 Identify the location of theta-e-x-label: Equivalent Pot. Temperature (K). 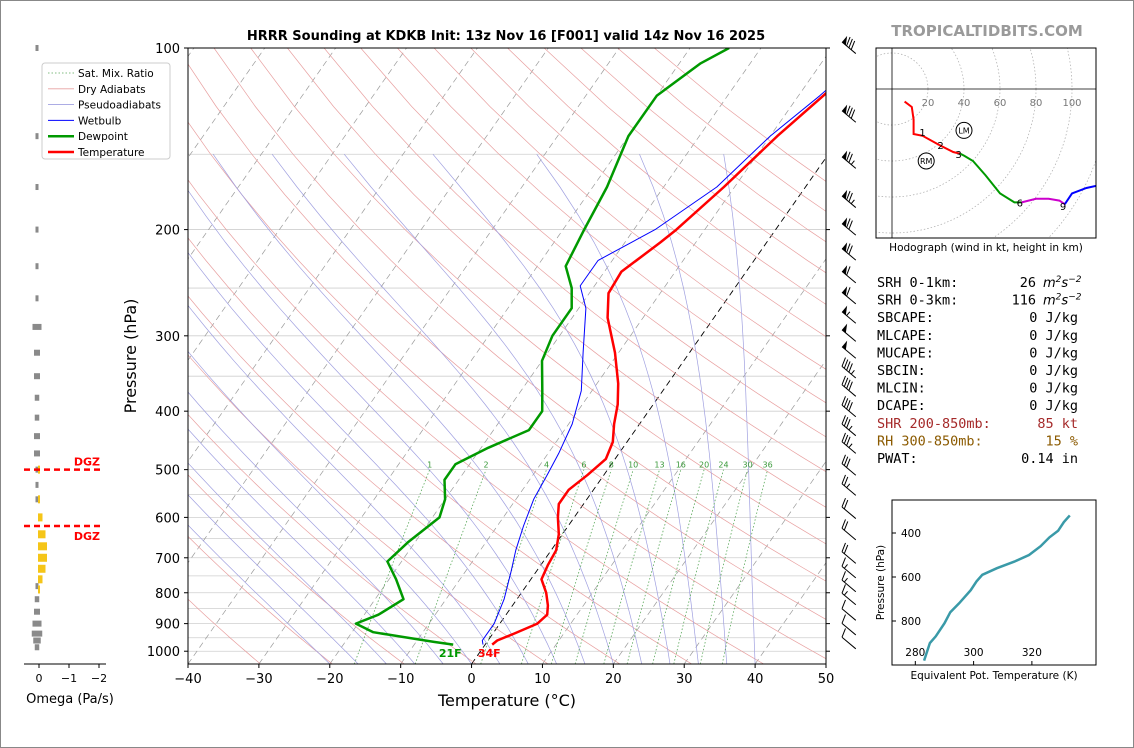
(993, 676).